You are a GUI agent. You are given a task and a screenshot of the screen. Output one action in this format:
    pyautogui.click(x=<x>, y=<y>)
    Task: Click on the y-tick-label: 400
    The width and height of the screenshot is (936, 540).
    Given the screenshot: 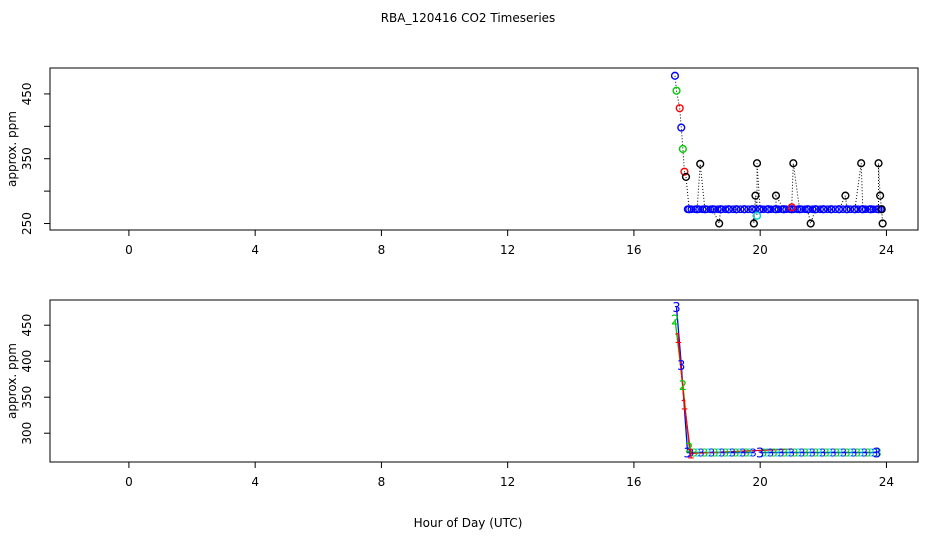 What is the action you would take?
    pyautogui.click(x=27, y=361)
    